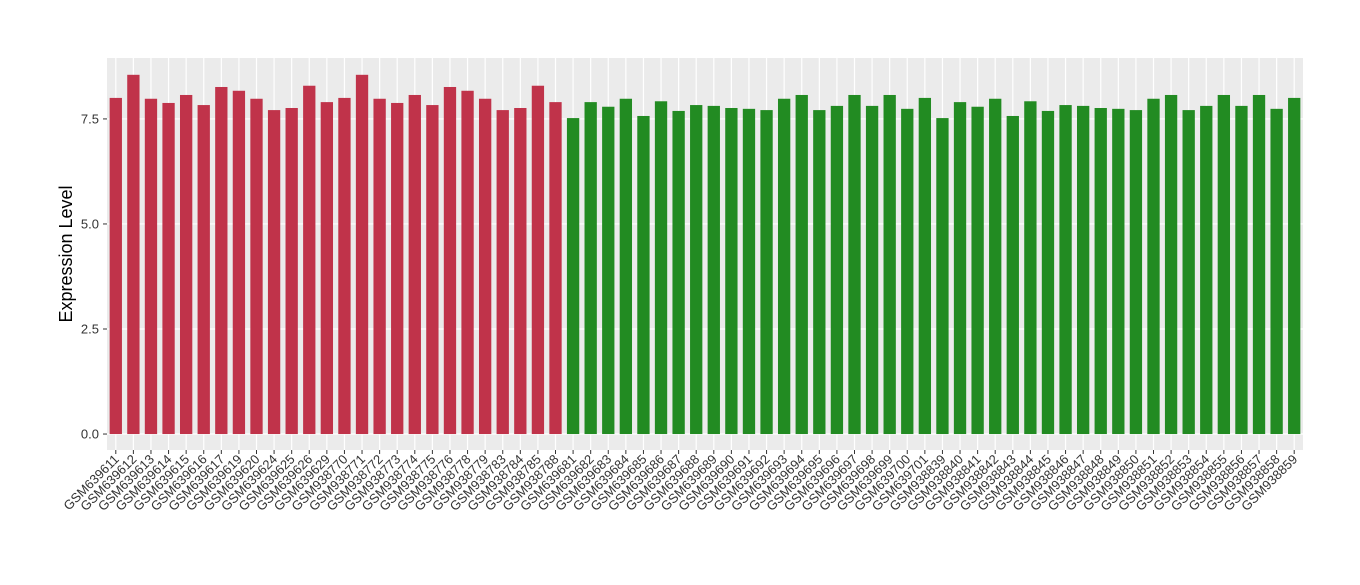 This screenshot has height=585, width=1360. I want to click on y-tick-label: 7.5, so click(90, 118).